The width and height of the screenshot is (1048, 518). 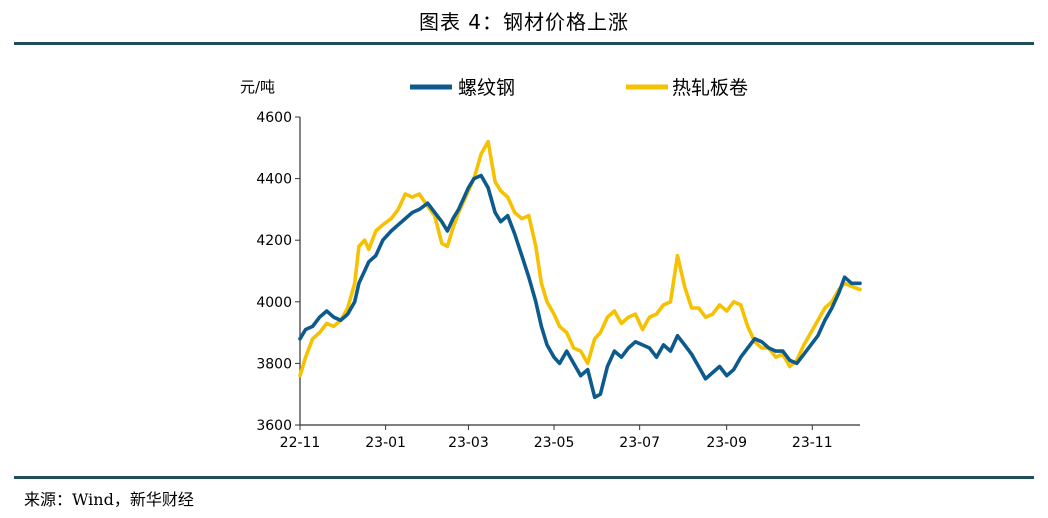 I want to click on x-tick-label: 23-05, so click(x=554, y=443).